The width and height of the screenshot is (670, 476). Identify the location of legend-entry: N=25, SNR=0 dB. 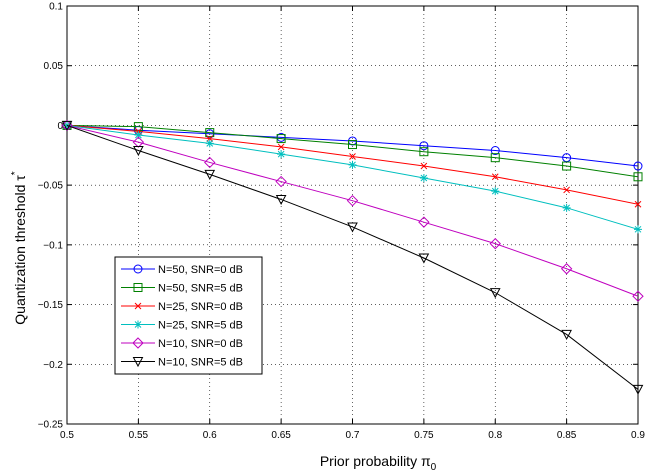
(182, 307).